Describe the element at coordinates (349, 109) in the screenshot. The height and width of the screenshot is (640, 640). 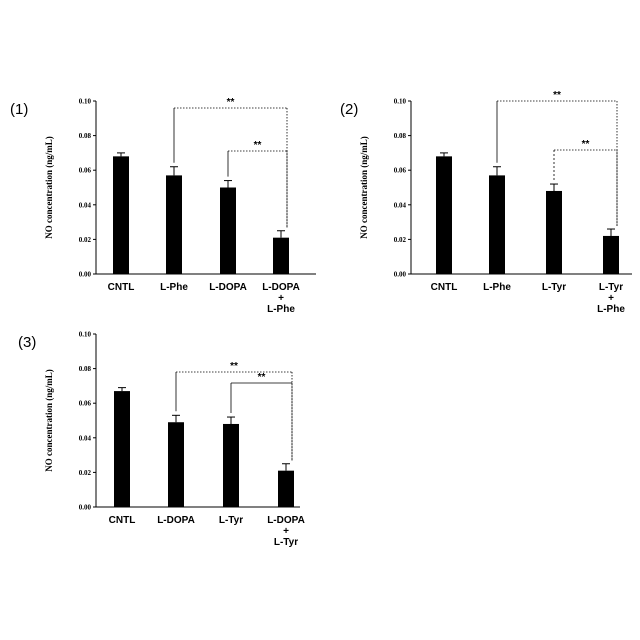
I see `panel-label: (2)` at that location.